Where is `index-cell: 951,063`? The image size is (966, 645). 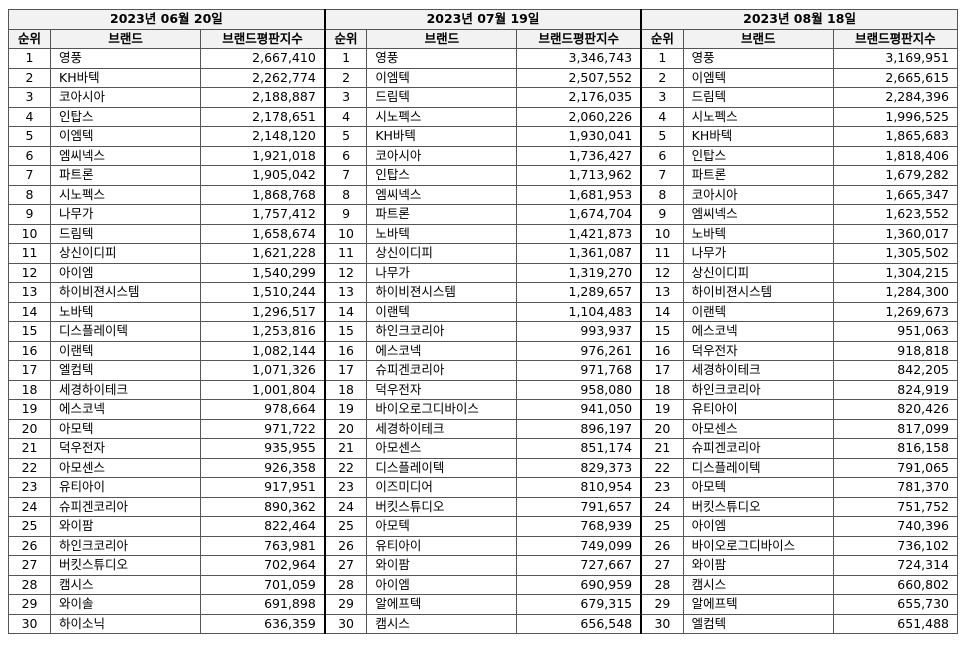
index-cell: 951,063 is located at coordinates (895, 331).